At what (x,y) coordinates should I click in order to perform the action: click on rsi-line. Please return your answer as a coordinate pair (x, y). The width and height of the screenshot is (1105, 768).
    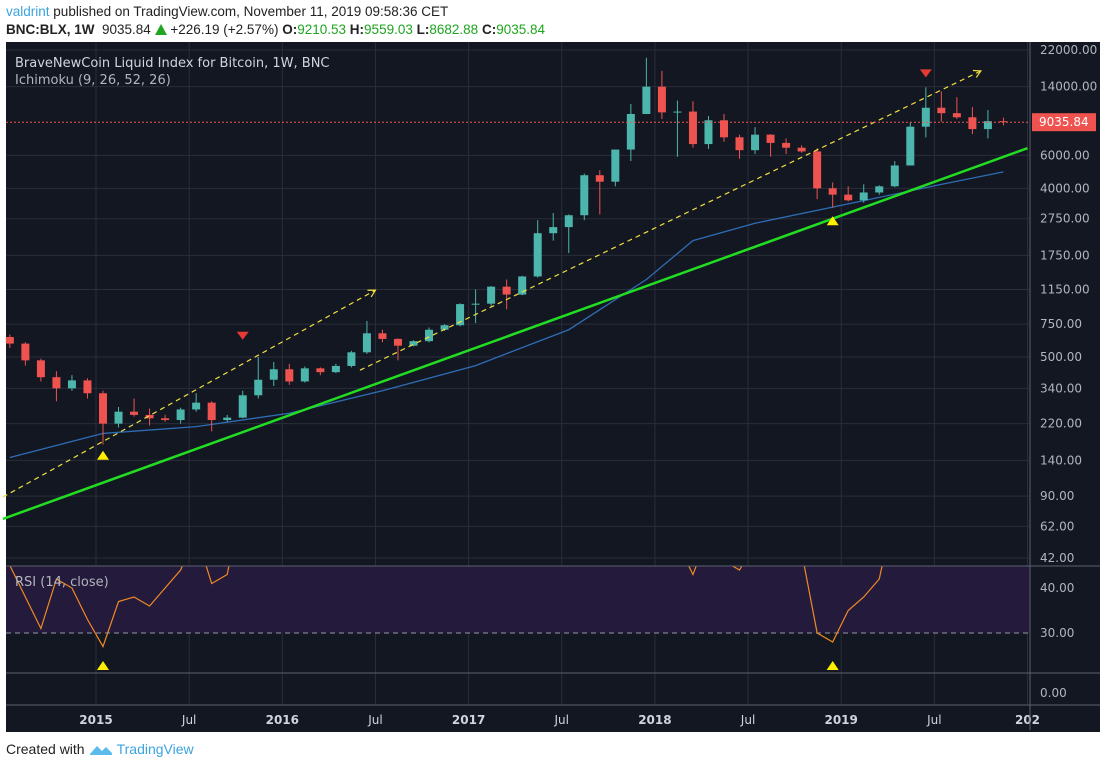
    Looking at the image, I should click on (446, 607).